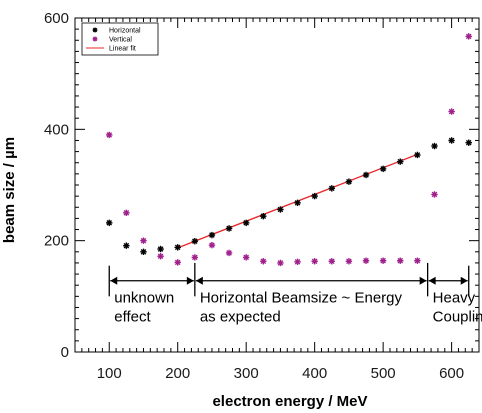 This screenshot has width=482, height=413. I want to click on region-label: Heavy, so click(454, 298).